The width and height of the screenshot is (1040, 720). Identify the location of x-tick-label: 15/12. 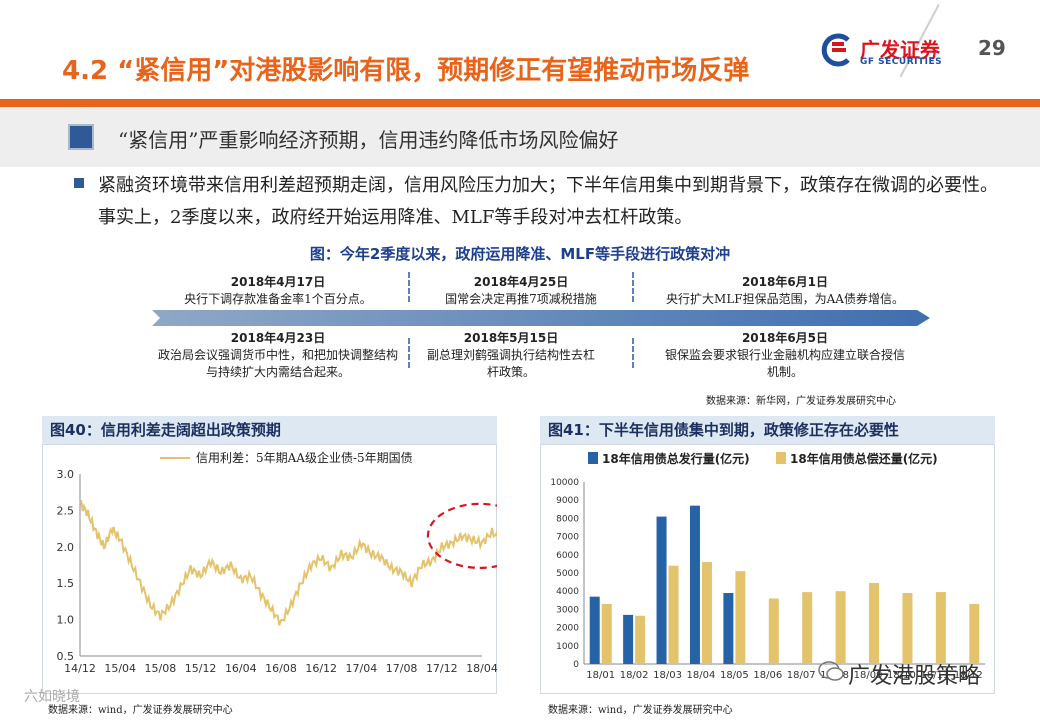
(201, 668).